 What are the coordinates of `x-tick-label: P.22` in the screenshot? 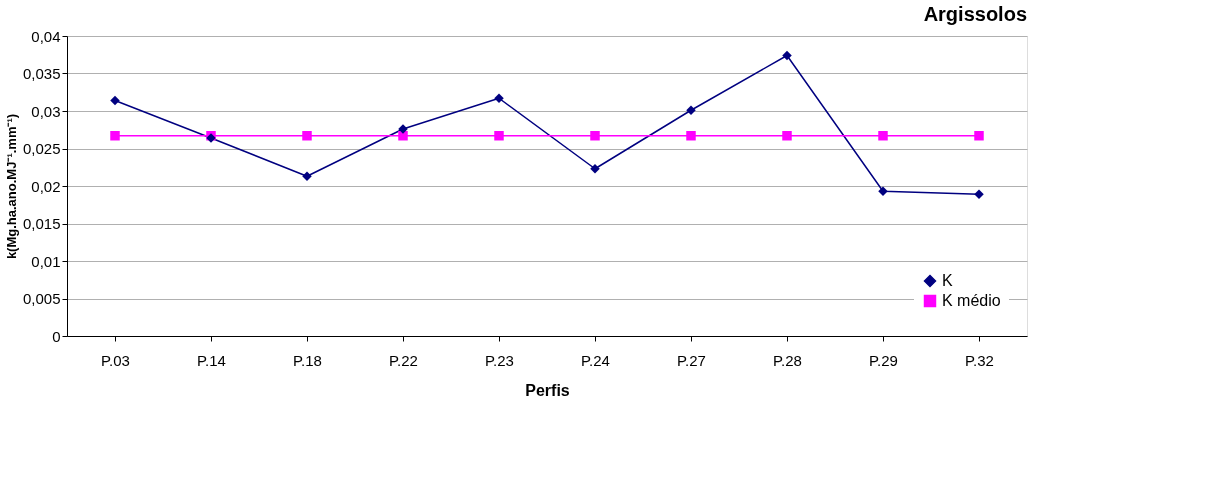 It's located at (403, 360).